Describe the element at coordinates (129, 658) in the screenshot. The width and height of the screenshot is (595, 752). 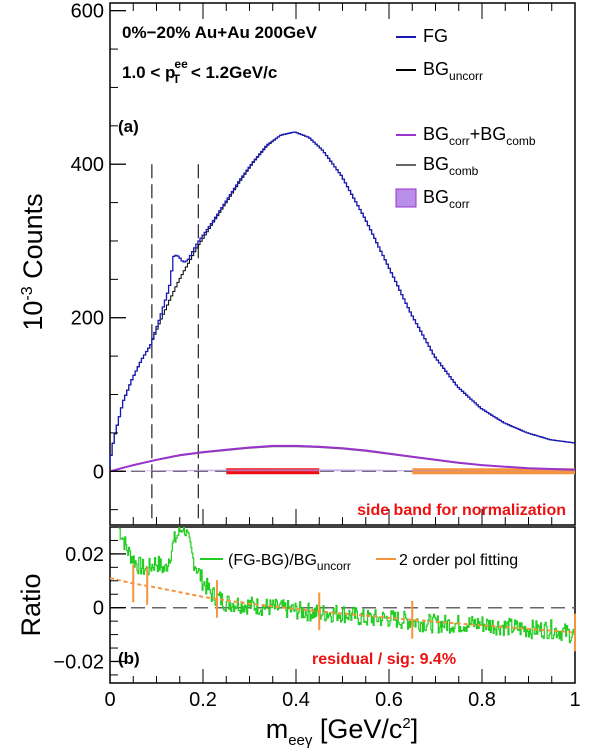
I see `panel-label-b: (b)` at that location.